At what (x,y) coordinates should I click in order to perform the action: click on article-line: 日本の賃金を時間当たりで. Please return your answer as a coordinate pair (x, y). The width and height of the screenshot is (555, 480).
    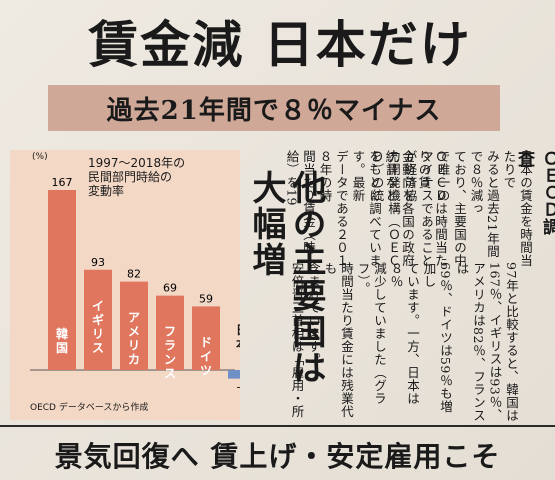
    Looking at the image, I should click on (517, 208).